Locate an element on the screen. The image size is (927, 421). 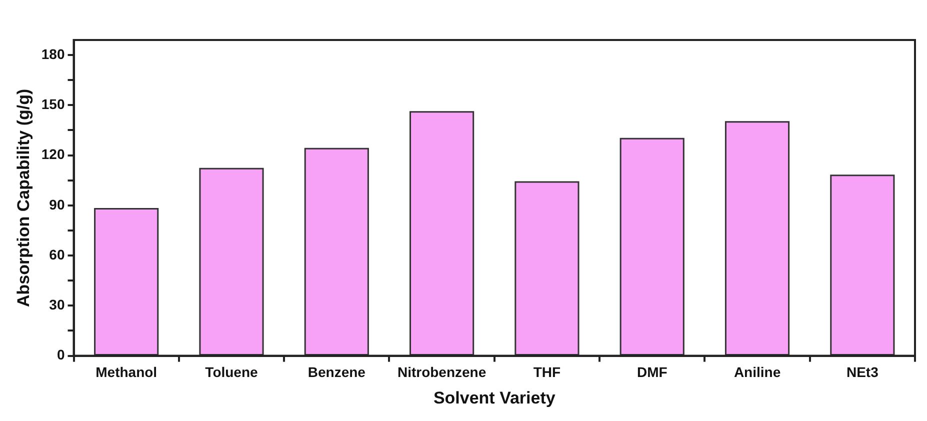
x-tick-label: NEt3 is located at coordinates (862, 372).